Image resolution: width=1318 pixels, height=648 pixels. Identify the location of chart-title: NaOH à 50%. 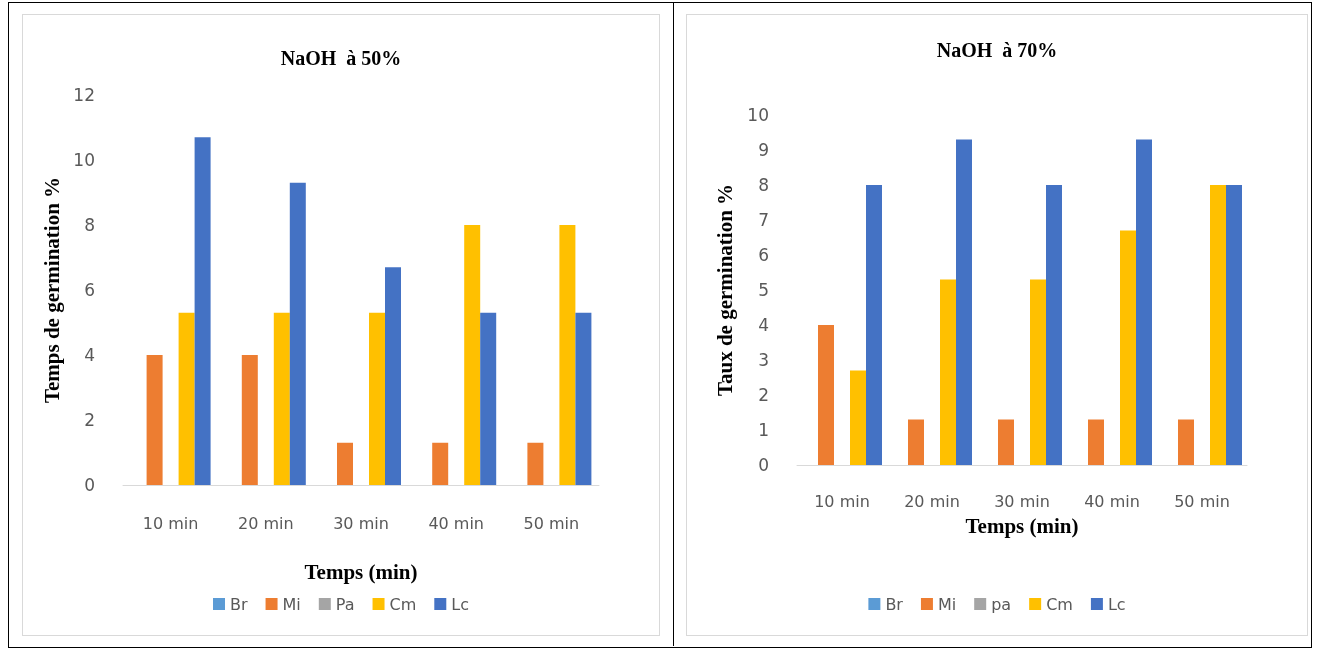
(341, 58).